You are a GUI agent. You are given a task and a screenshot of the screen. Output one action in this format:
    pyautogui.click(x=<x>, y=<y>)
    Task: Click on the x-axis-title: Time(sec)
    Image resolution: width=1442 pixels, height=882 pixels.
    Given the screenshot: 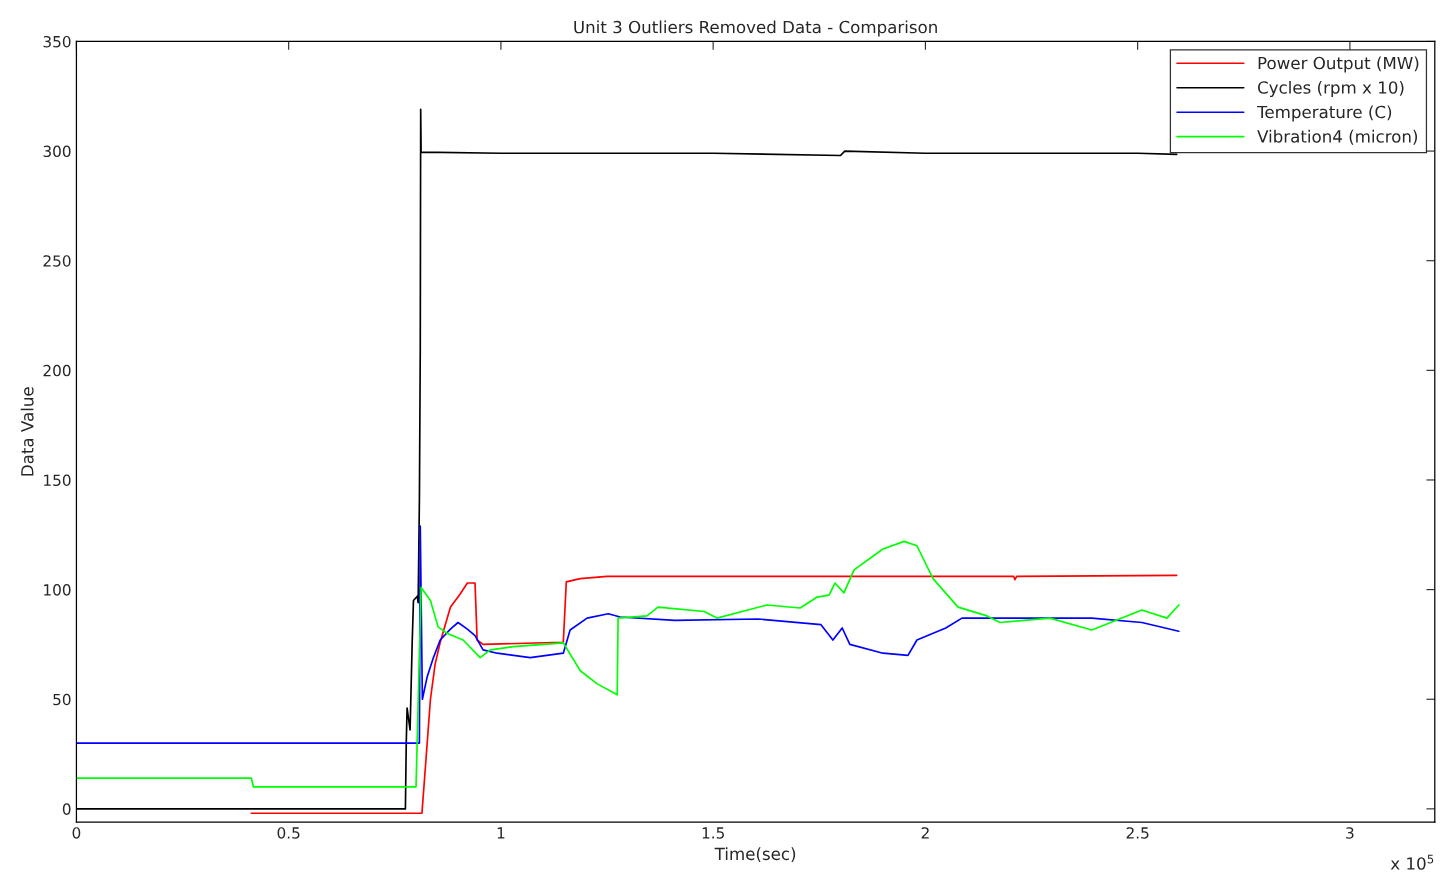 What is the action you would take?
    pyautogui.click(x=755, y=855)
    